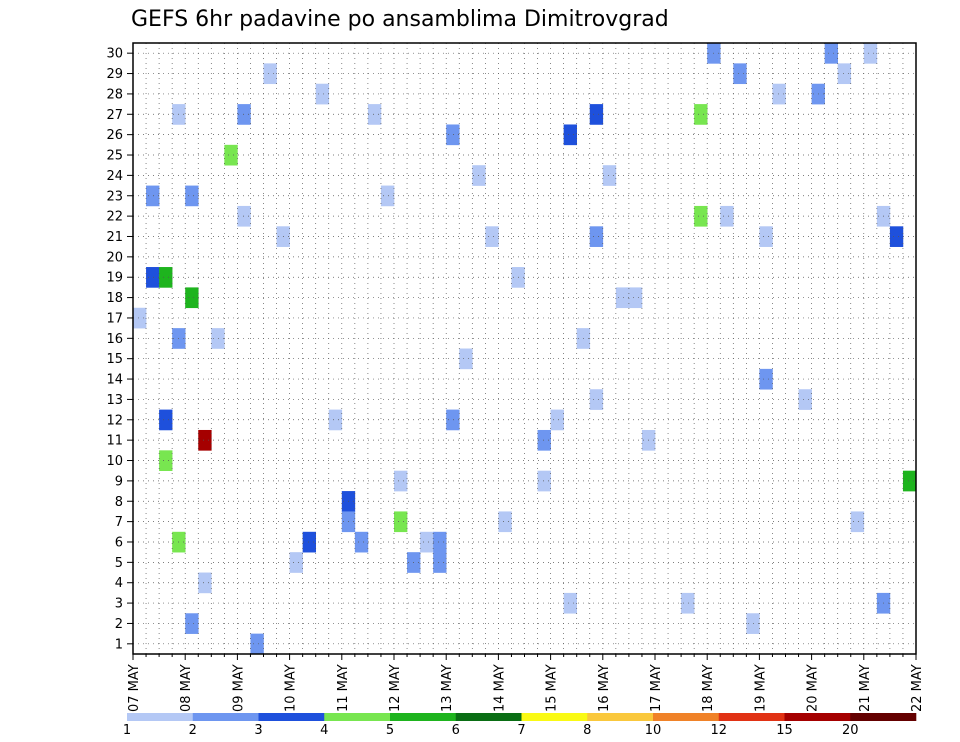  I want to click on x-tick-label: 11 MAY, so click(343, 688).